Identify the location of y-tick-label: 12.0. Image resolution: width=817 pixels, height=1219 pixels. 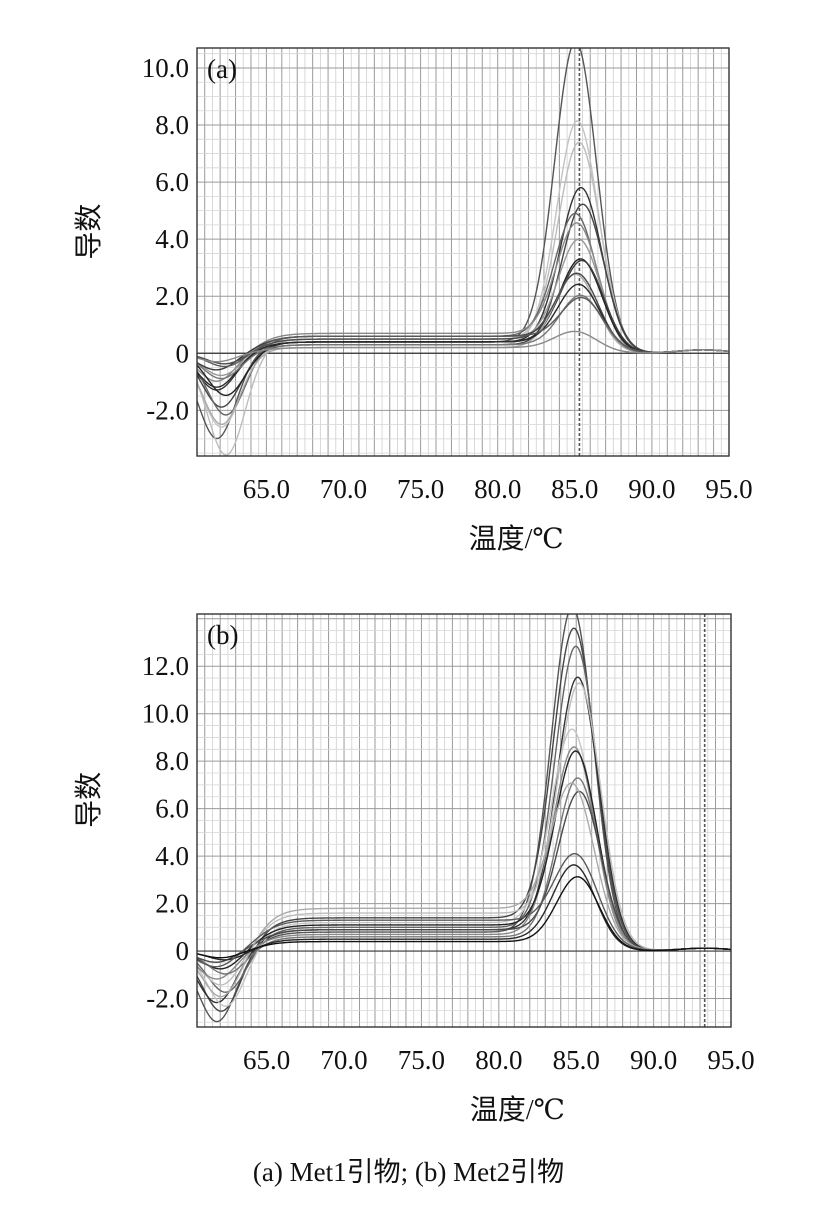
(165, 666).